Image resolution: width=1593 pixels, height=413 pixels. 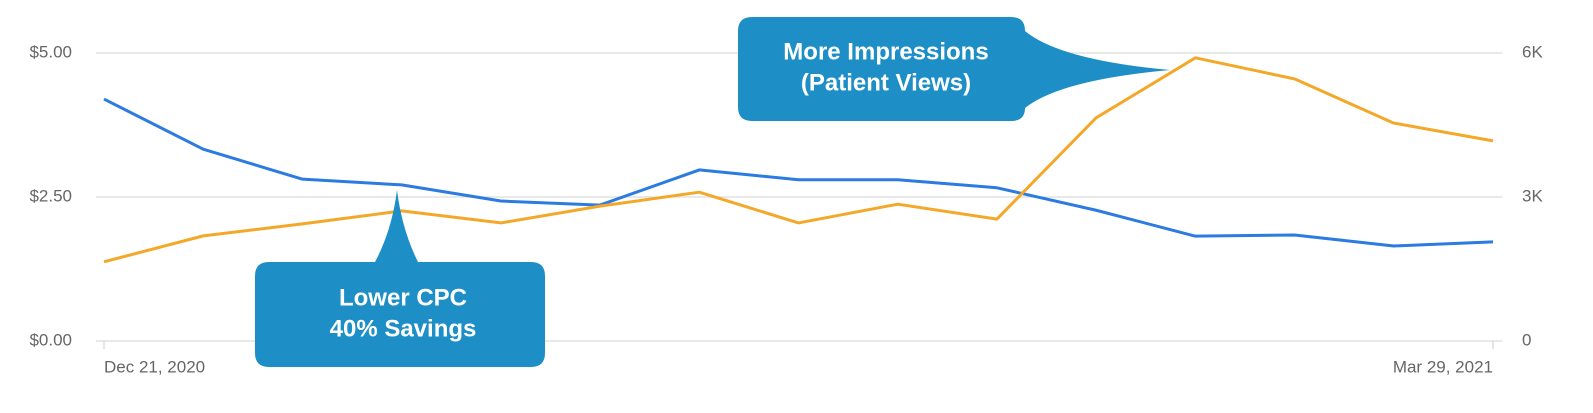 What do you see at coordinates (885, 51) in the screenshot?
I see `callout-text: More Impressions` at bounding box center [885, 51].